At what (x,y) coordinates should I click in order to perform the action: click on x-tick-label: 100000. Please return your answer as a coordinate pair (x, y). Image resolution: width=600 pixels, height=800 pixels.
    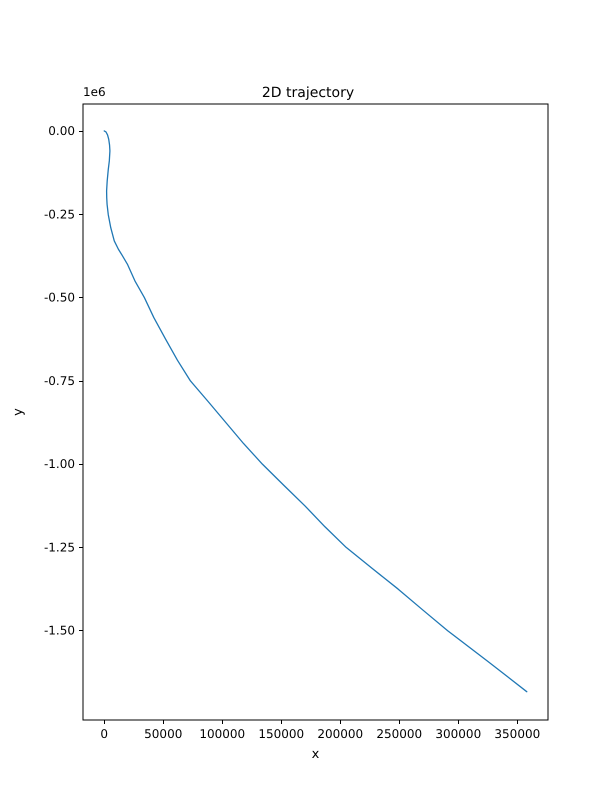
    Looking at the image, I should click on (222, 734).